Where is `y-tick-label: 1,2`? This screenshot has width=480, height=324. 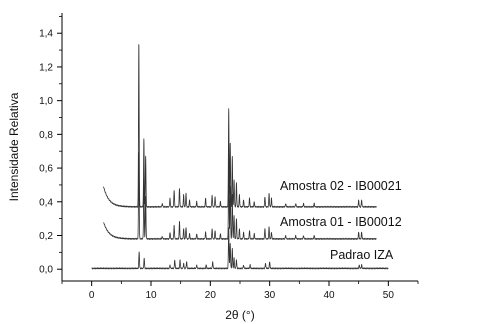 y-tick-label: 1,2 is located at coordinates (46, 67).